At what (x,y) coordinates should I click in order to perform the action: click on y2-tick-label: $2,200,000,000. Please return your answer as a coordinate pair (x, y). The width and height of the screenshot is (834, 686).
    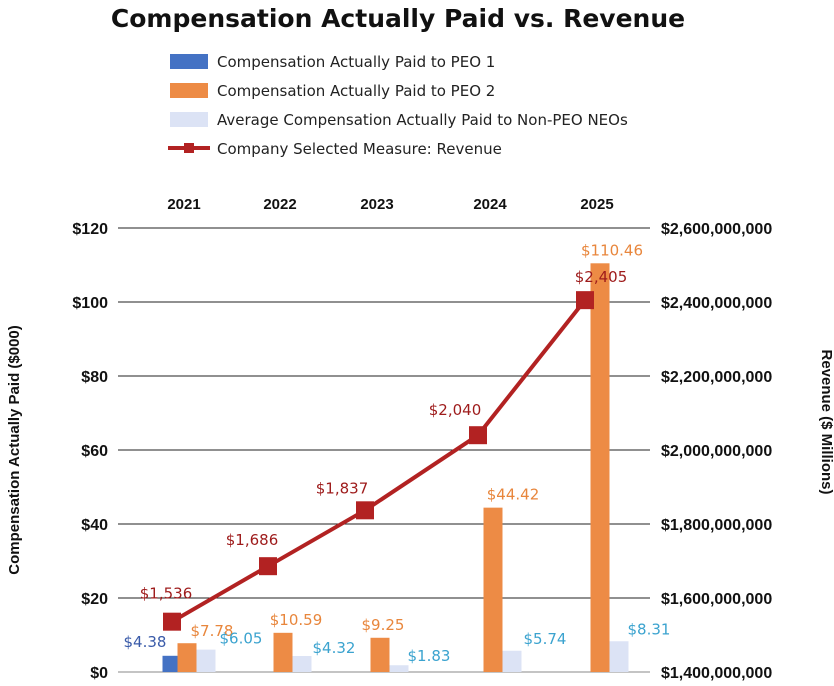
    Looking at the image, I should click on (716, 377).